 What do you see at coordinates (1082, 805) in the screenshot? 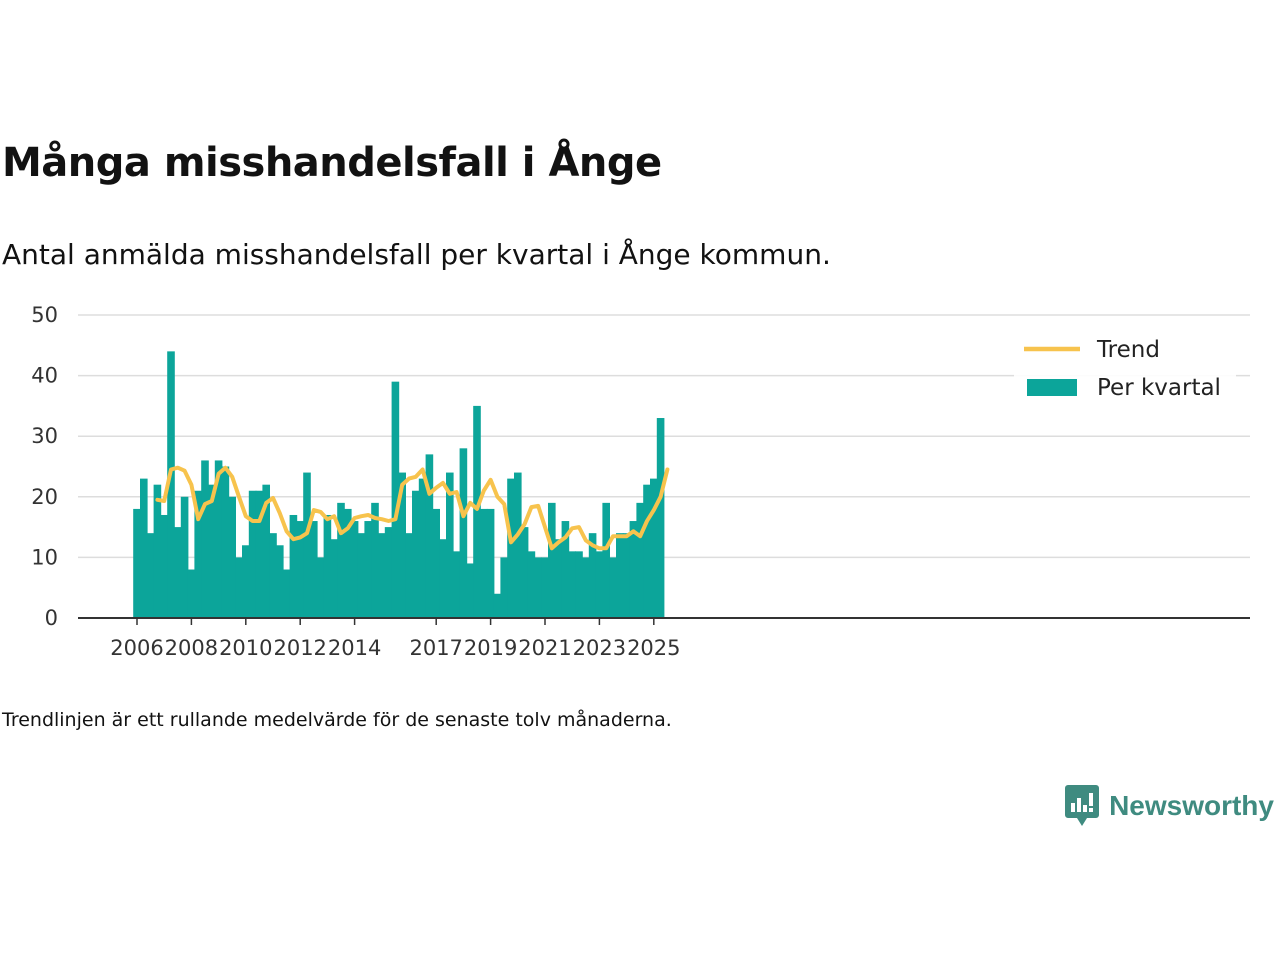
I see `newsworthy-logo-icon` at bounding box center [1082, 805].